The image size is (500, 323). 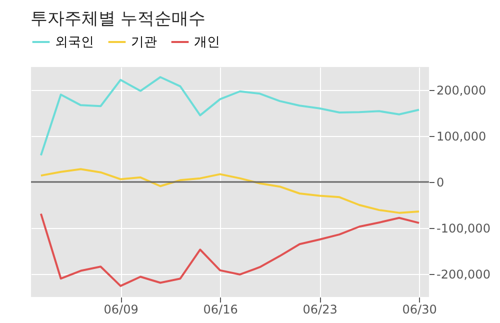 I want to click on legend-label: 개인, so click(x=207, y=42).